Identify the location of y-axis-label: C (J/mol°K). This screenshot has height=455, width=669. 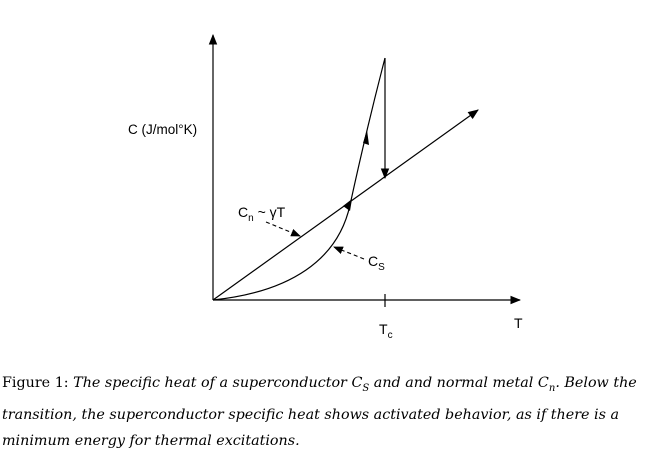
(162, 129).